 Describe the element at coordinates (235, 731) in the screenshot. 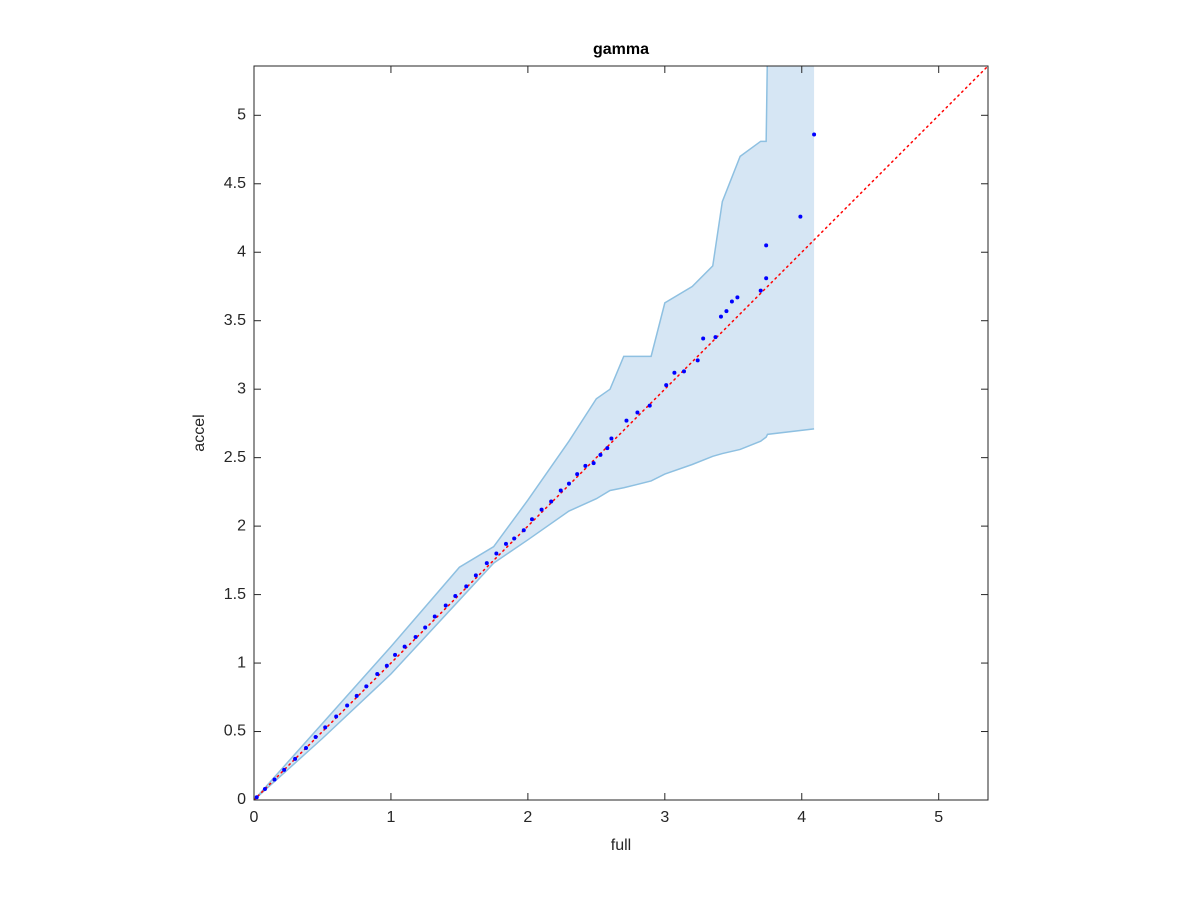

I see `y-tick-label: 0.5` at that location.